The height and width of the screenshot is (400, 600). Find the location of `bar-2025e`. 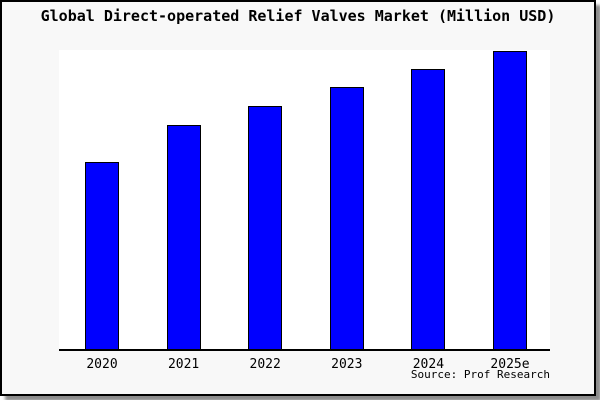

bar-2025e is located at coordinates (510, 201).